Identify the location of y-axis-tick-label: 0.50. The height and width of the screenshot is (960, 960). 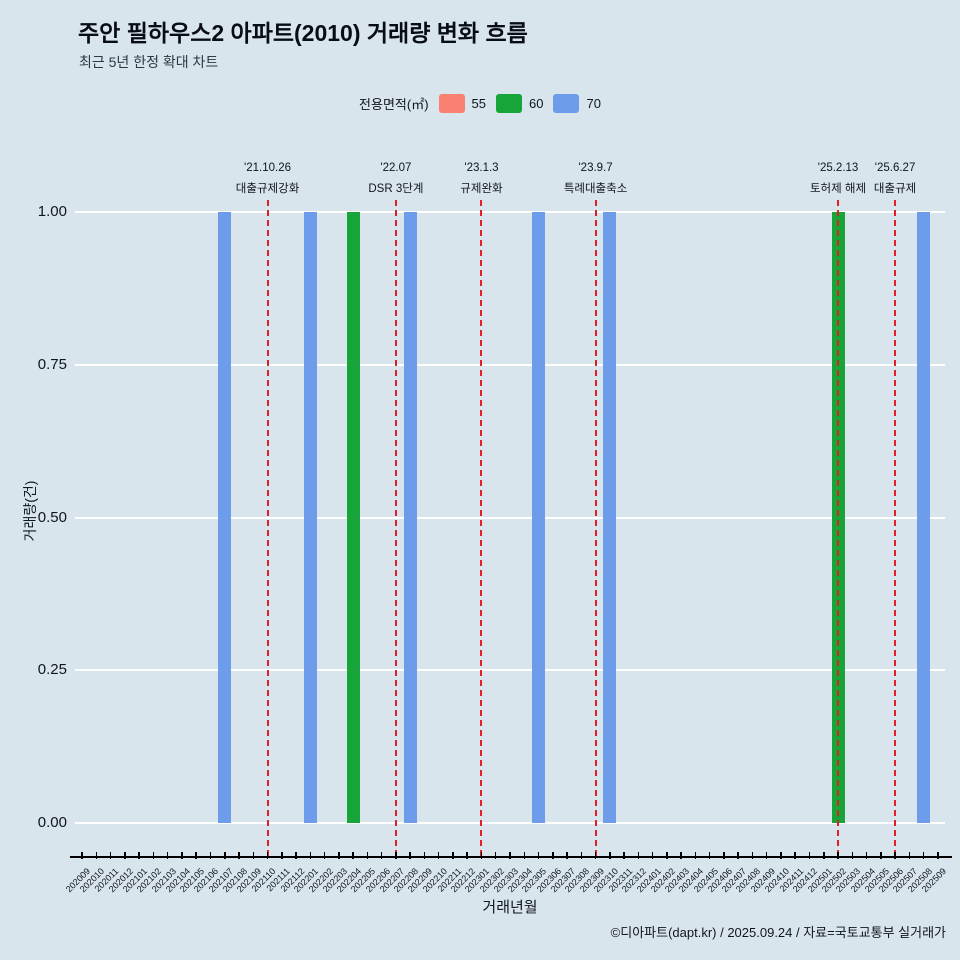
(52, 517).